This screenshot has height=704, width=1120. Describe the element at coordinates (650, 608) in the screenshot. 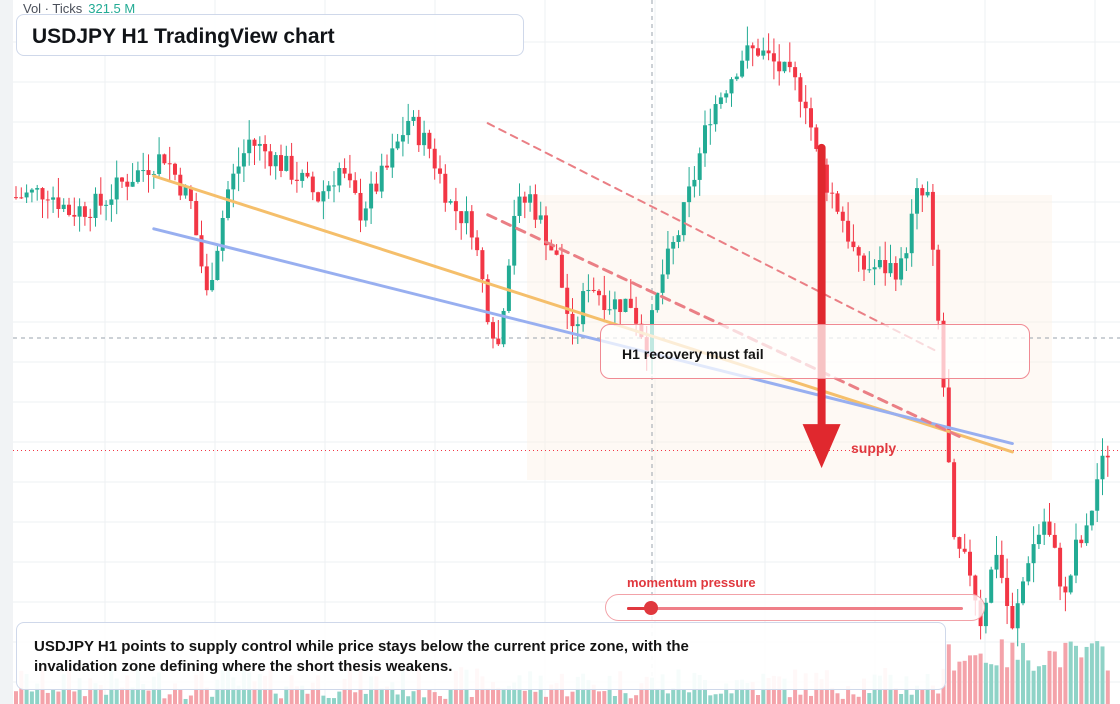

I see `momentum-knob` at that location.